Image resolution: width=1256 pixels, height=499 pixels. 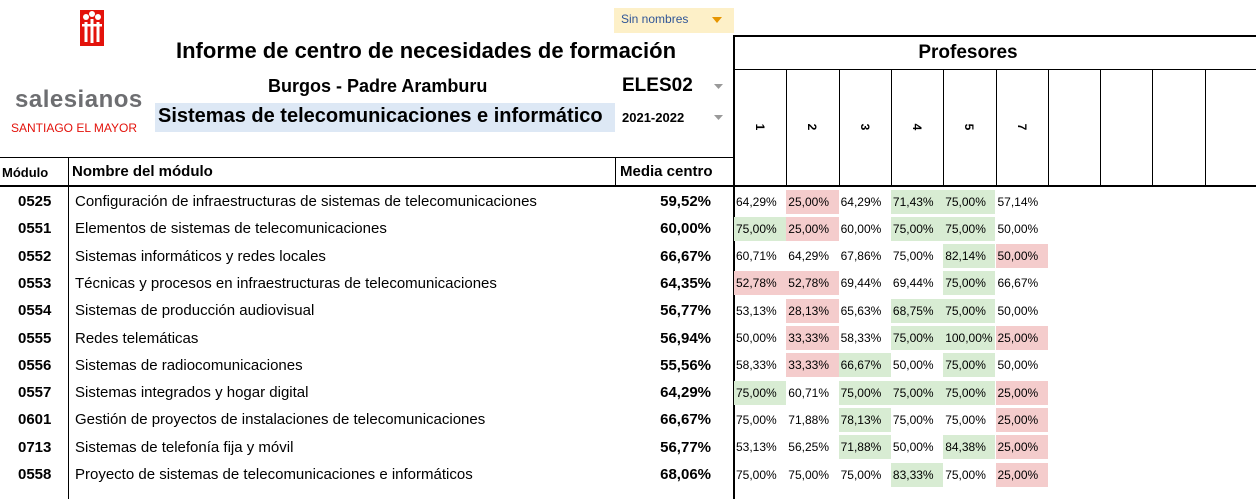 What do you see at coordinates (756, 365) in the screenshot?
I see `score: 58,33%` at bounding box center [756, 365].